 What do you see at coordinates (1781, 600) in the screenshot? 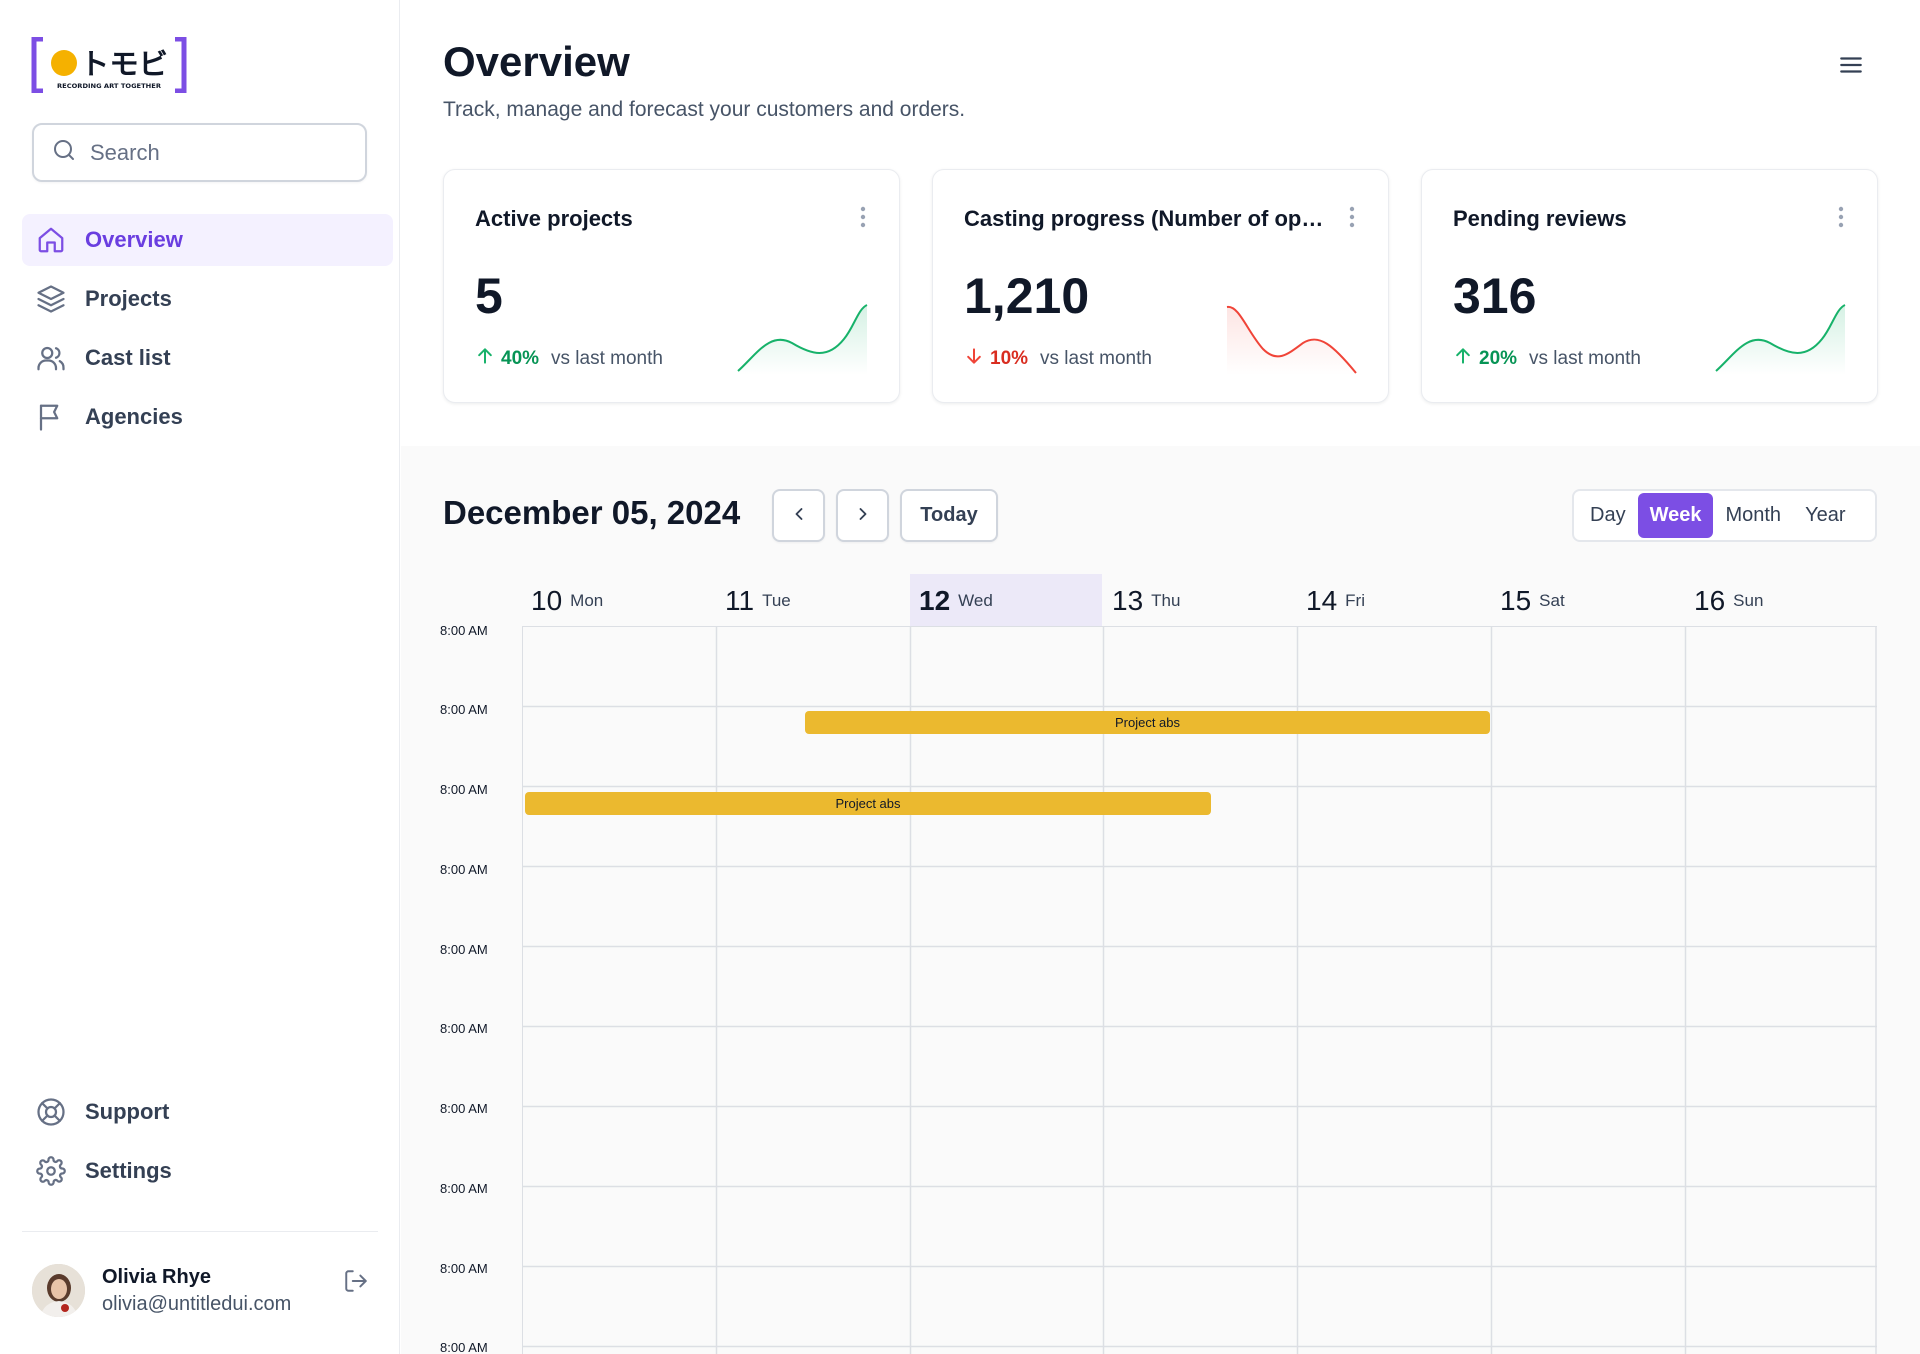
I see `day-header-sun: 16 Sun` at bounding box center [1781, 600].